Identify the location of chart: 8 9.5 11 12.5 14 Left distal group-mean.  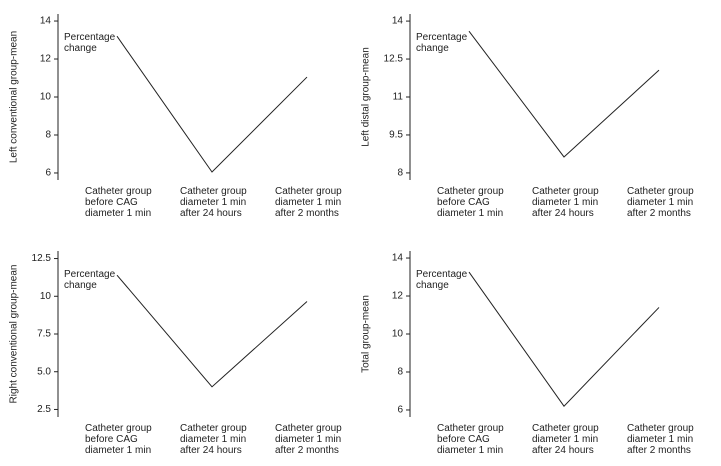
(510, 97).